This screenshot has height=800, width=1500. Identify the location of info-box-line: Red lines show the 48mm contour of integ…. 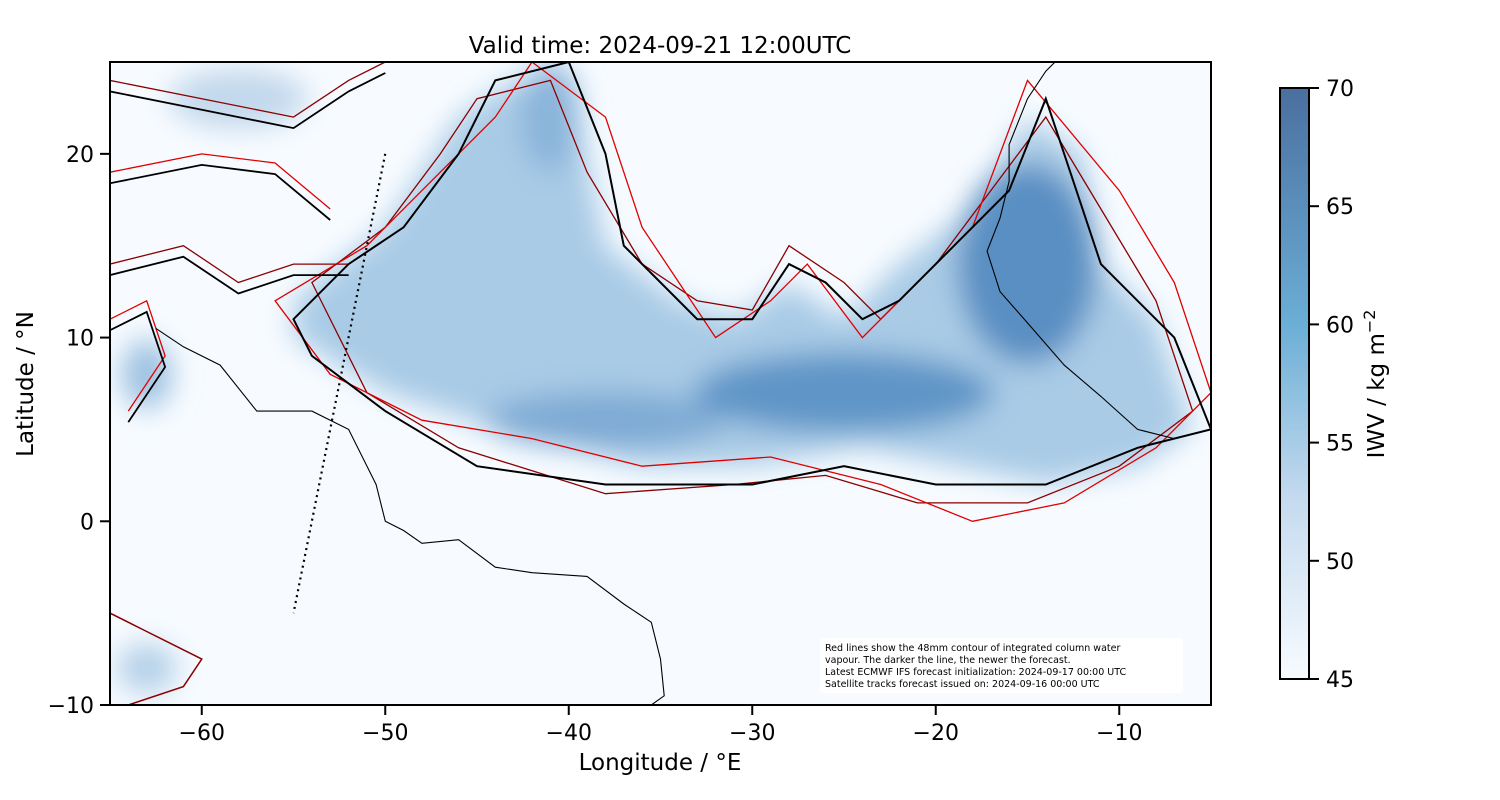
(972, 648).